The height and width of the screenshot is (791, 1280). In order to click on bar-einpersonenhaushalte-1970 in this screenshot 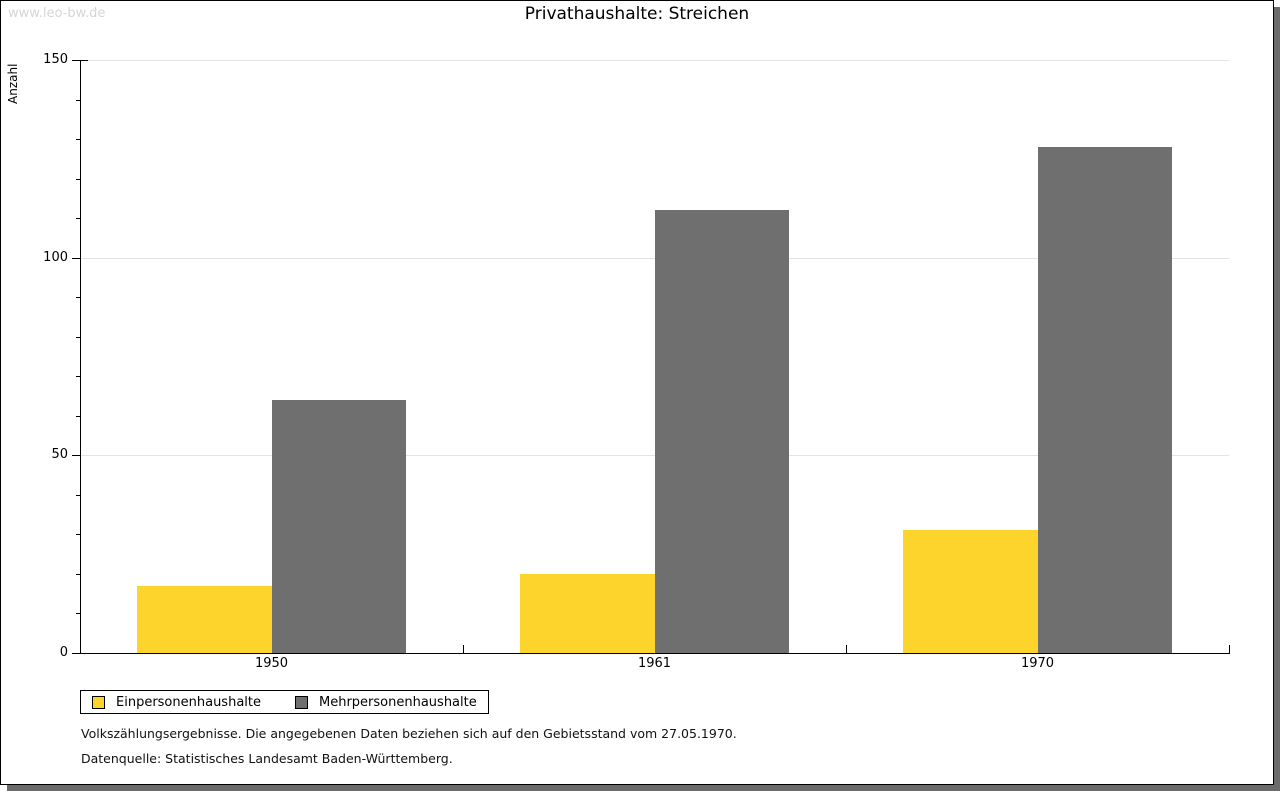, I will do `click(970, 591)`.